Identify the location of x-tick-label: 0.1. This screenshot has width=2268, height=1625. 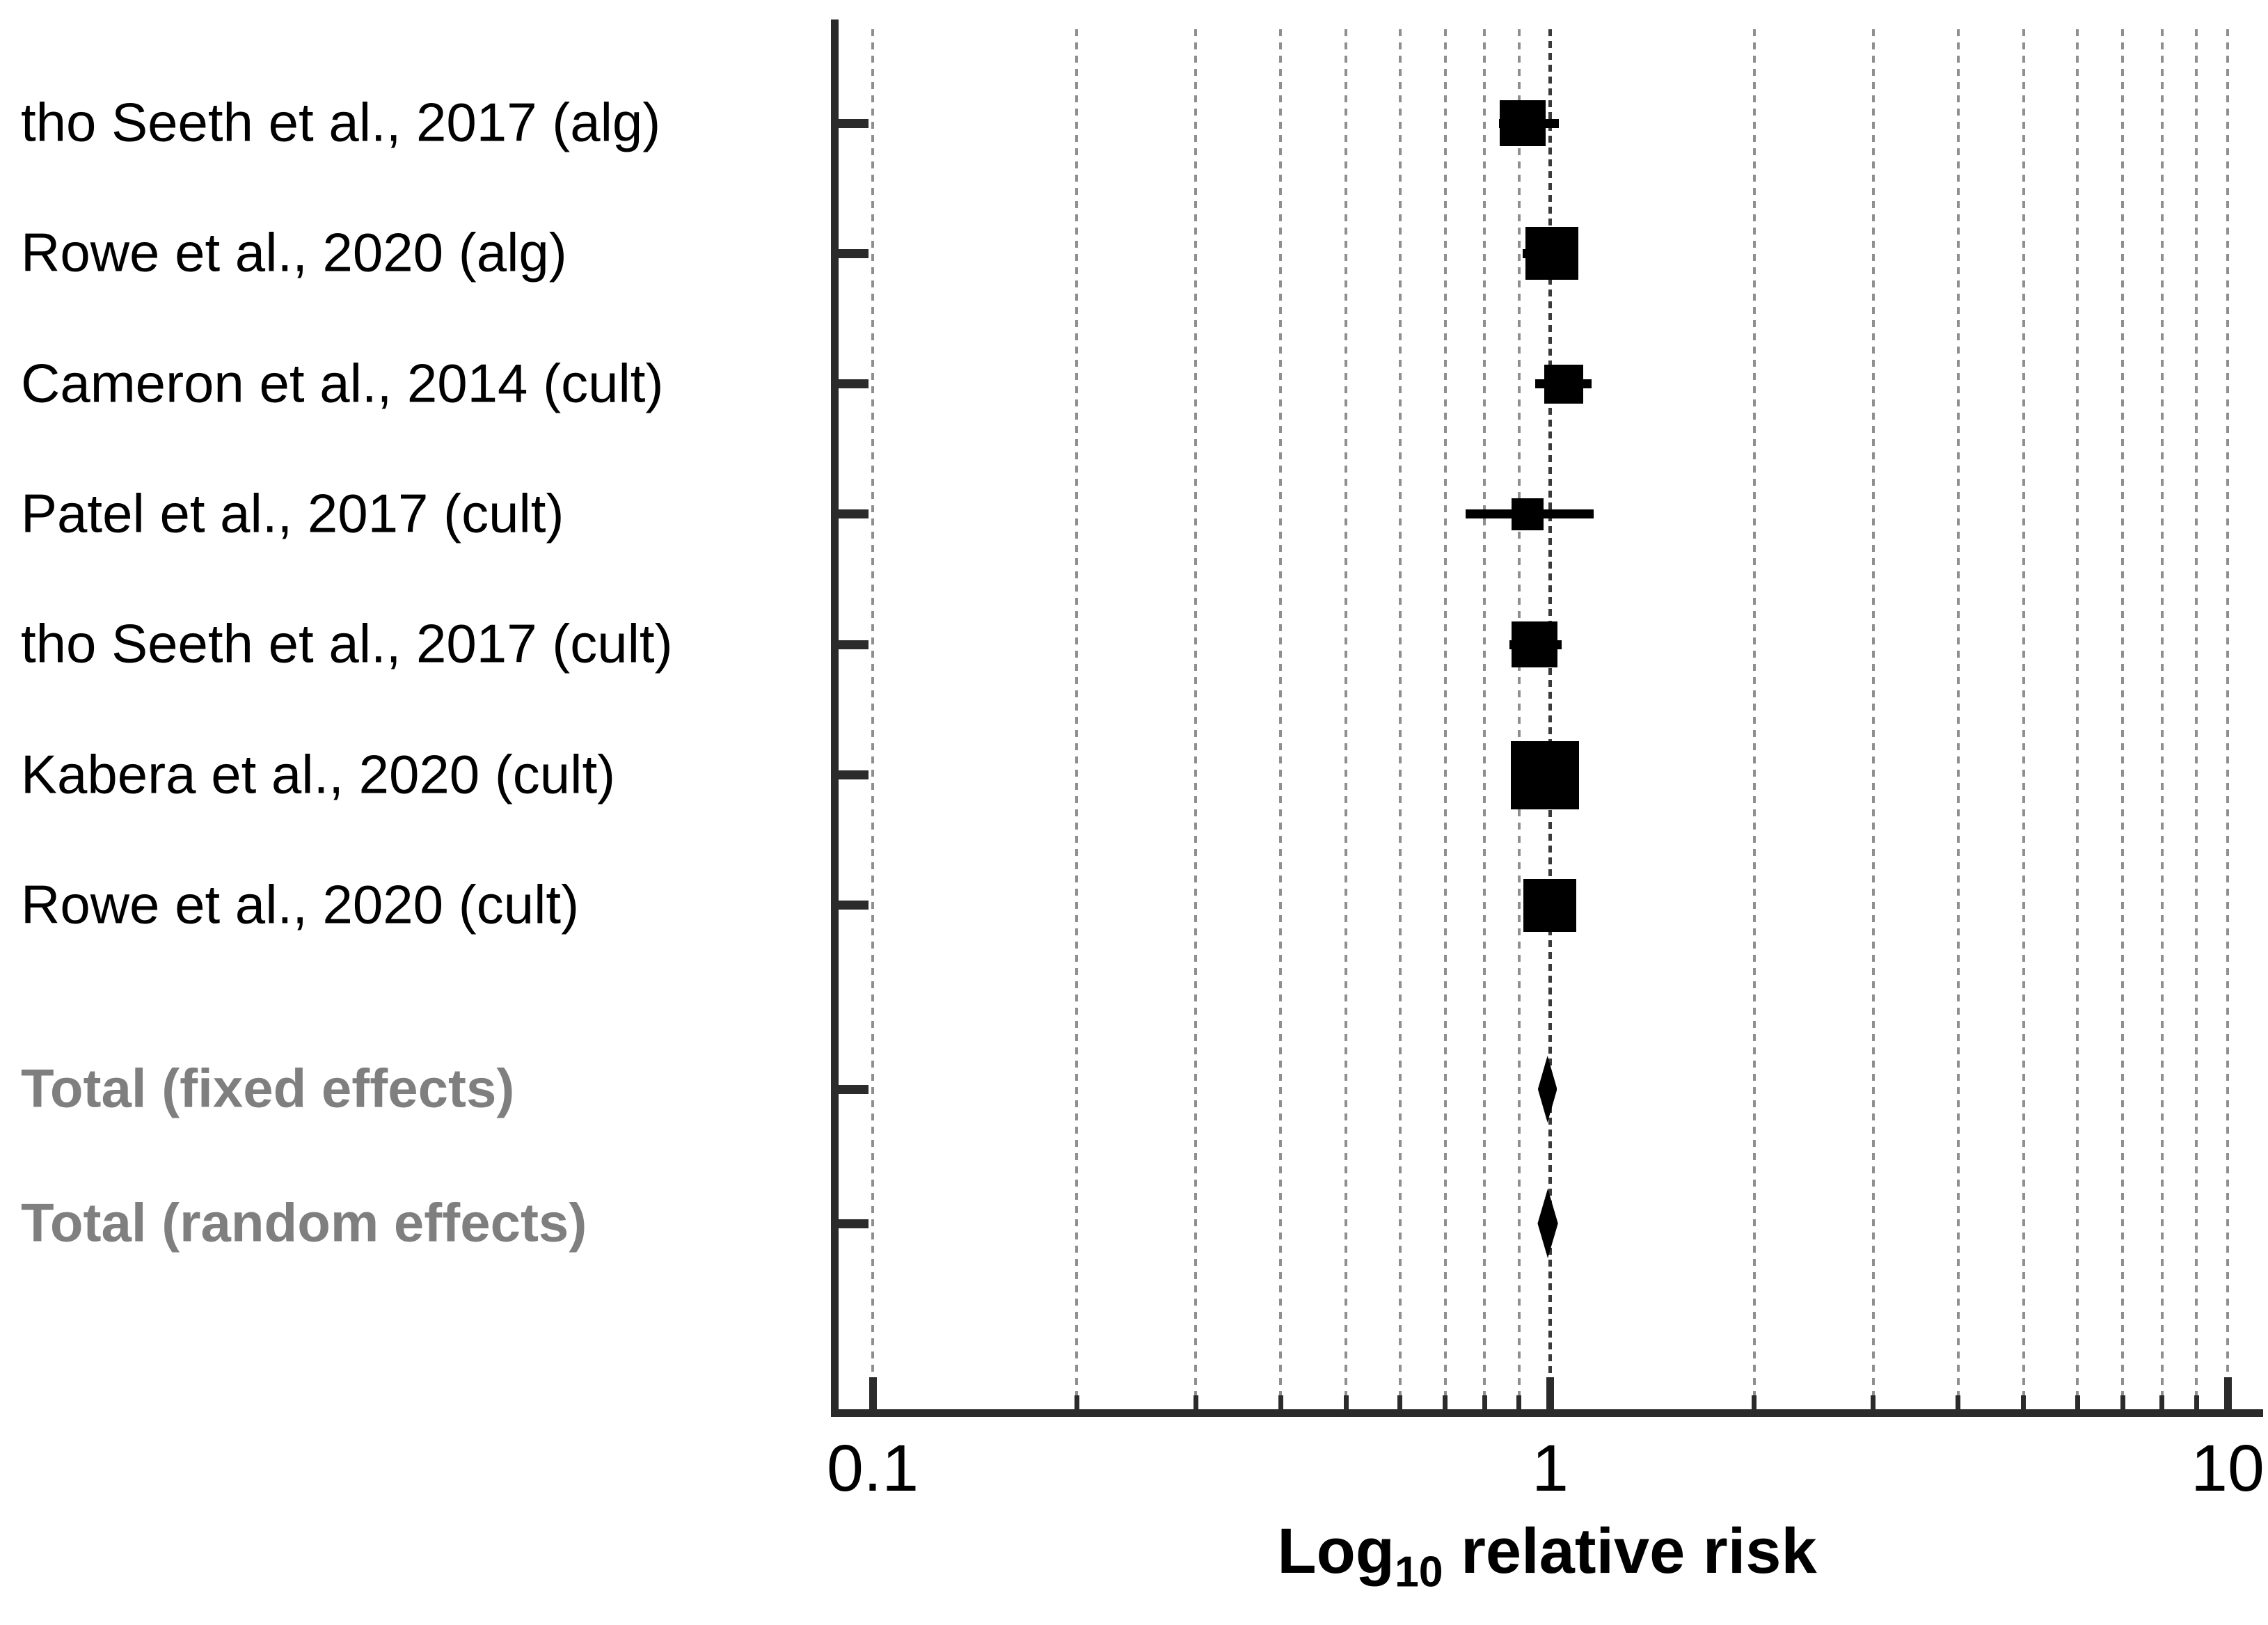
(872, 1468).